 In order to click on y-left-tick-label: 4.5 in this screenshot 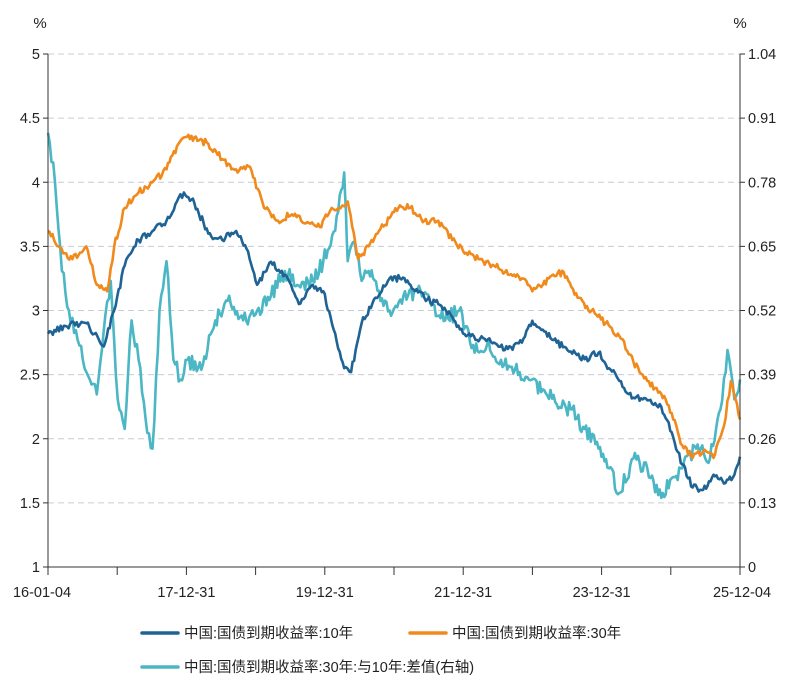, I will do `click(30, 119)`.